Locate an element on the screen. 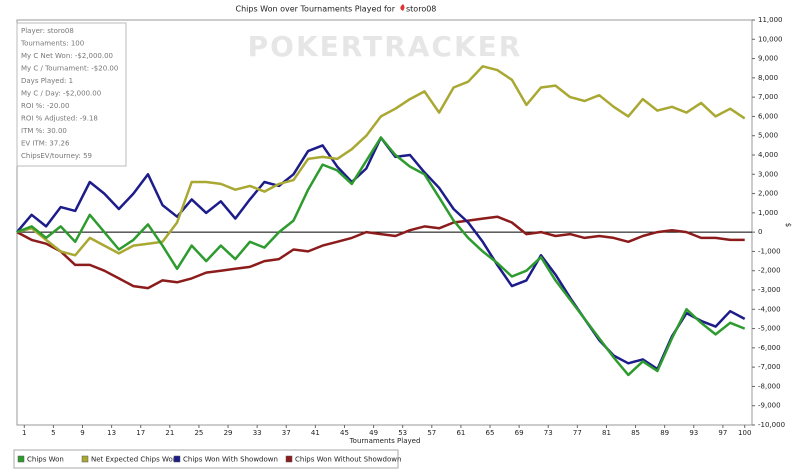 This screenshot has height=473, width=800. legend-label: Chips Won Without Showdown is located at coordinates (348, 460).